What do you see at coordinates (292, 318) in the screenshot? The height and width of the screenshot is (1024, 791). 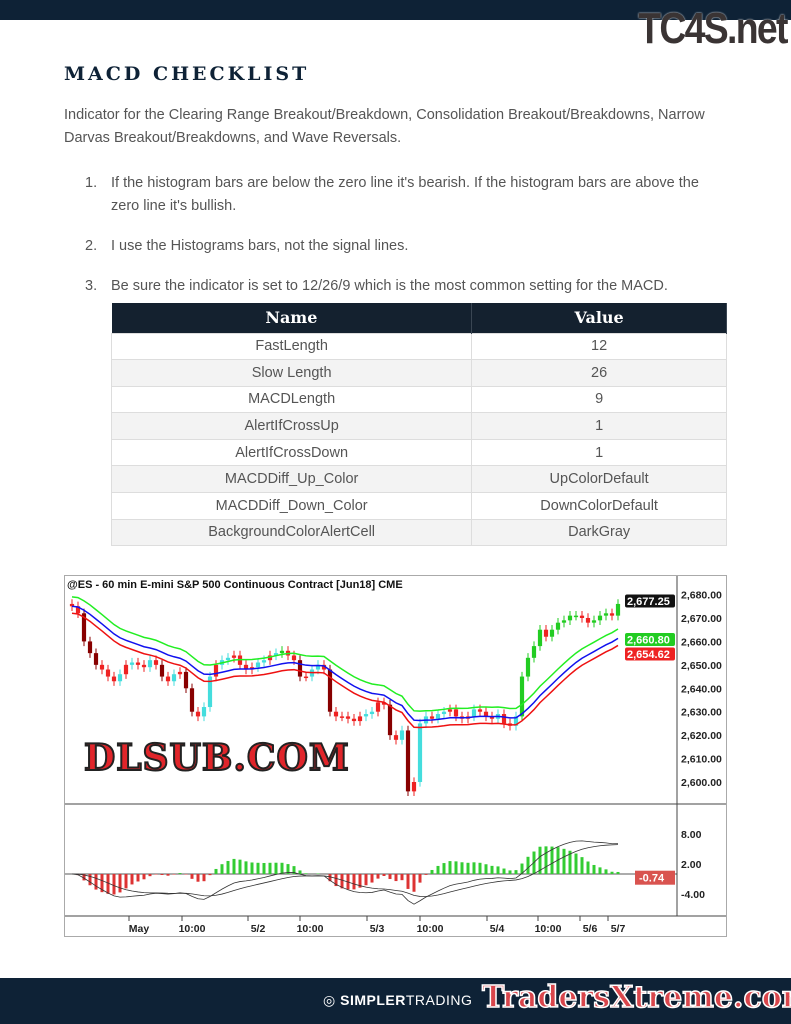 I see `header-name: Name` at bounding box center [292, 318].